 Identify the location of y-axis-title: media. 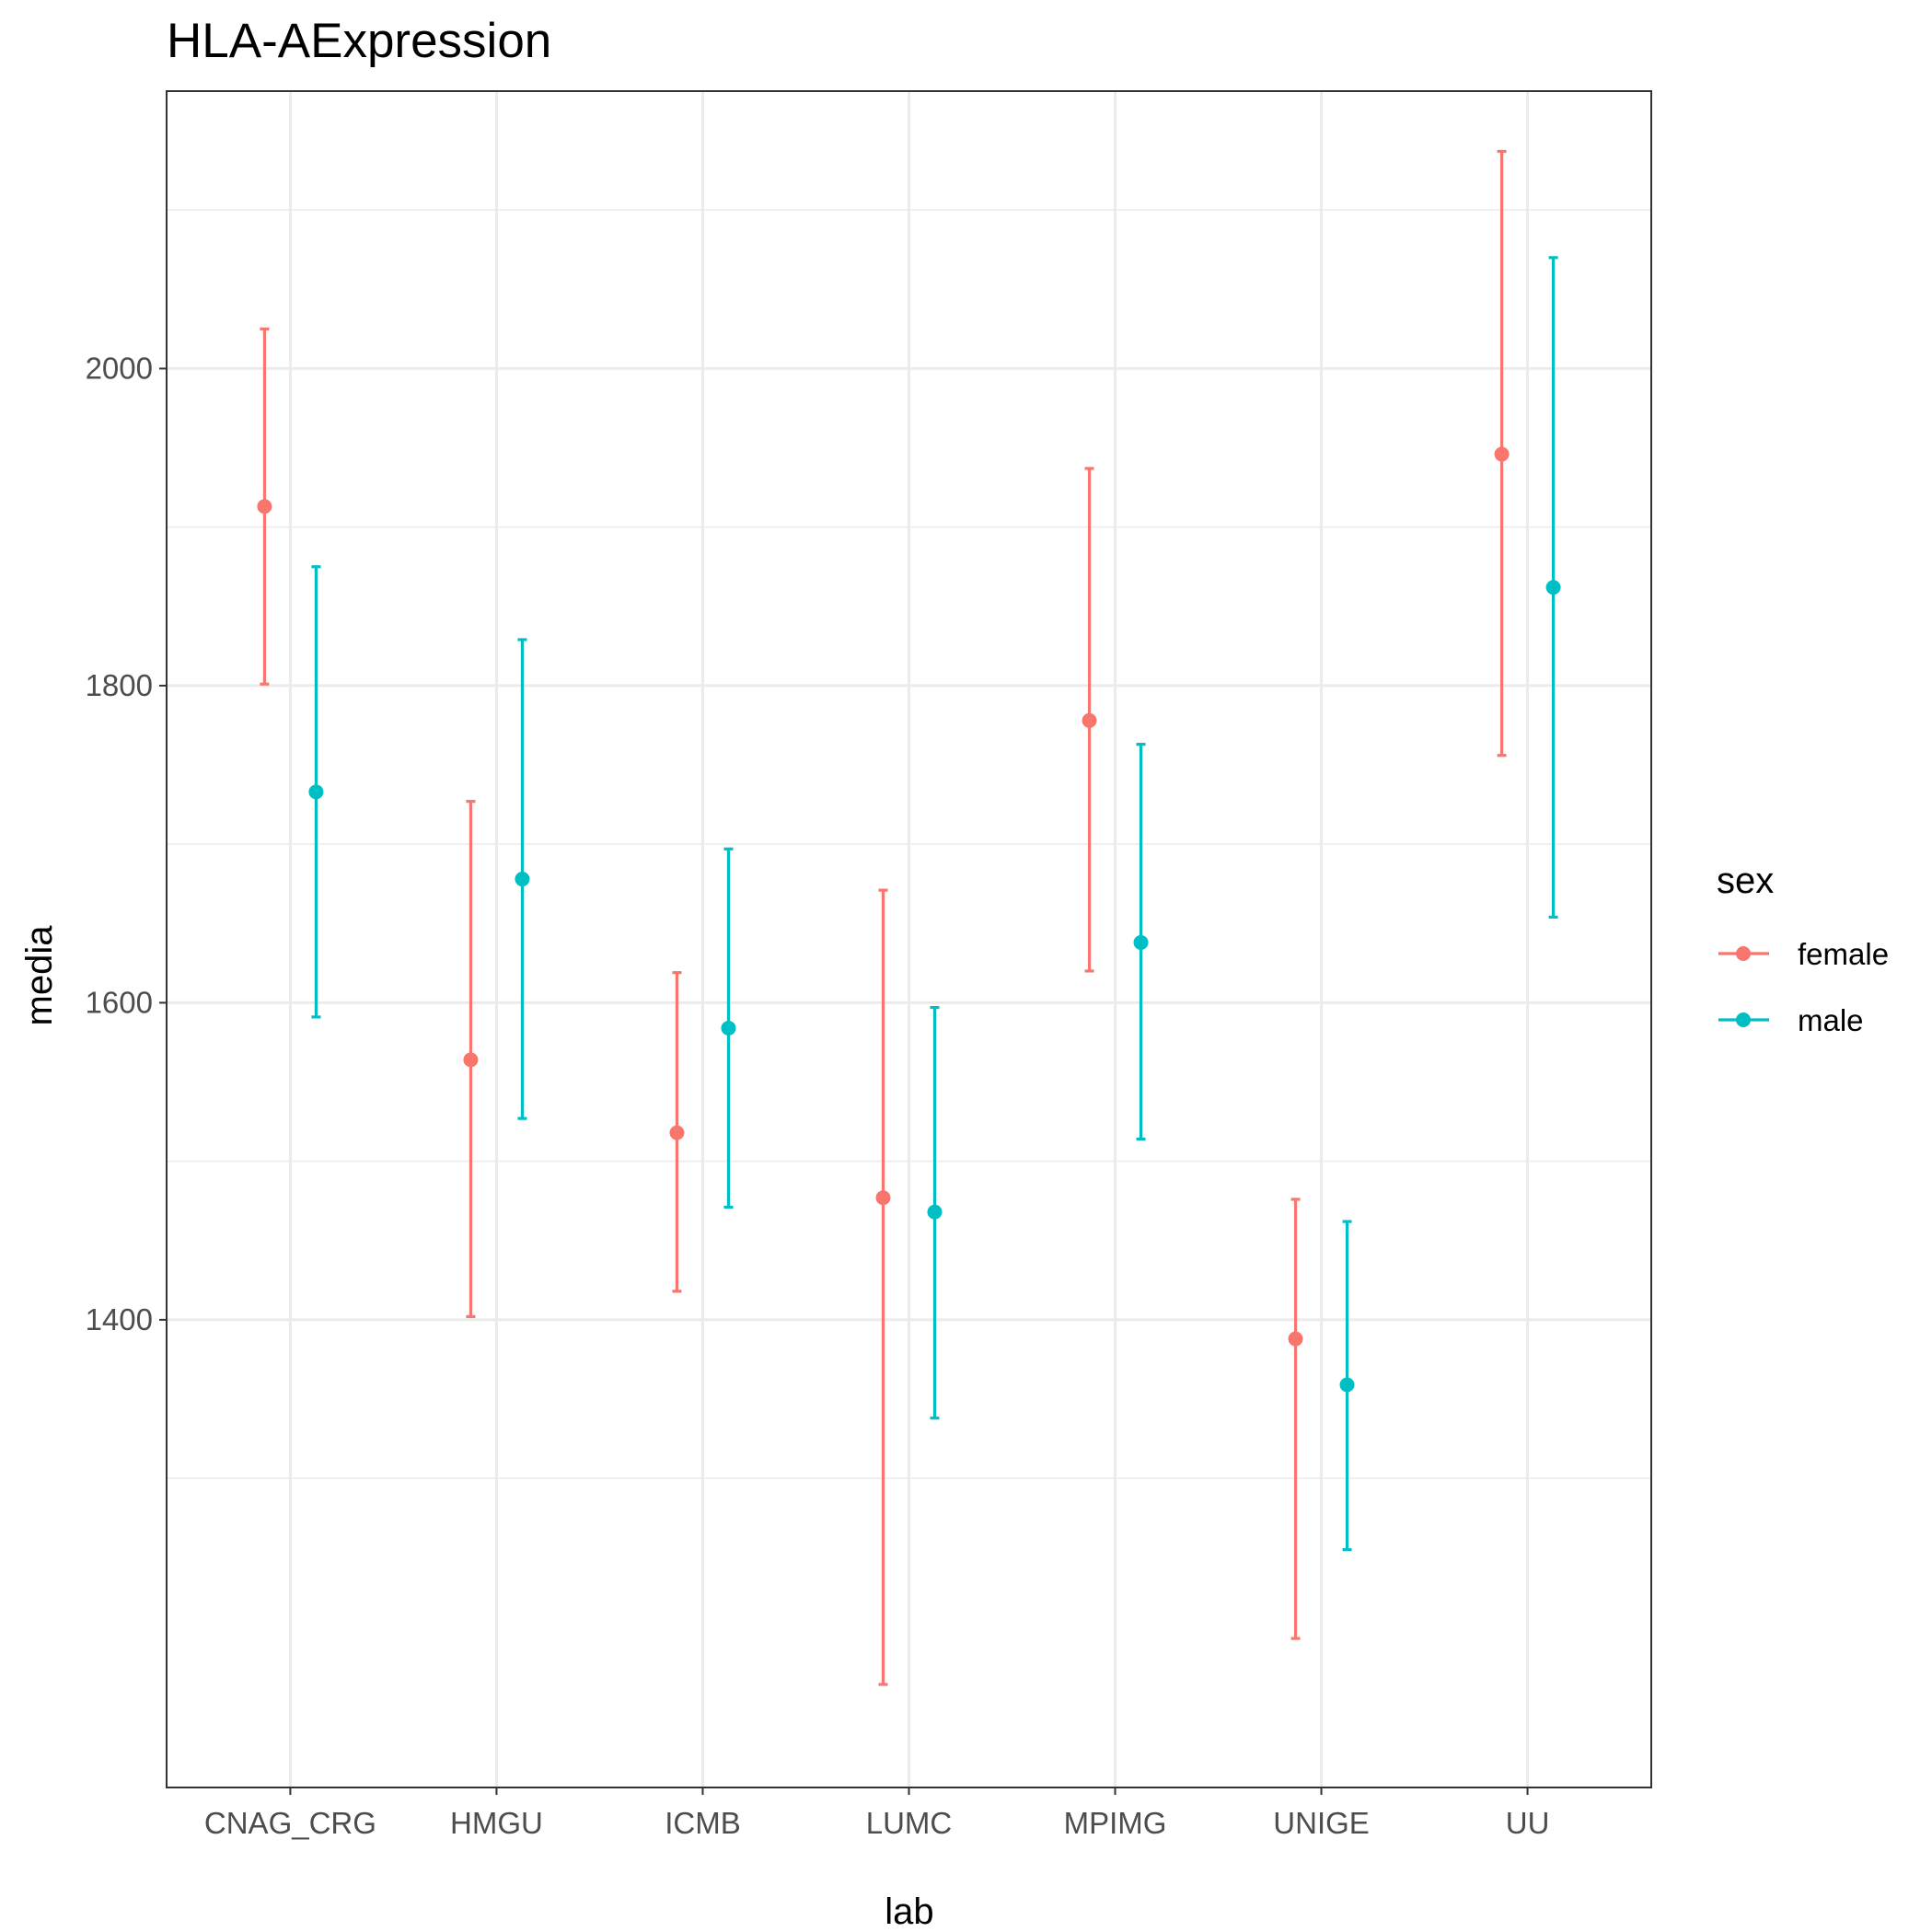
(40, 976).